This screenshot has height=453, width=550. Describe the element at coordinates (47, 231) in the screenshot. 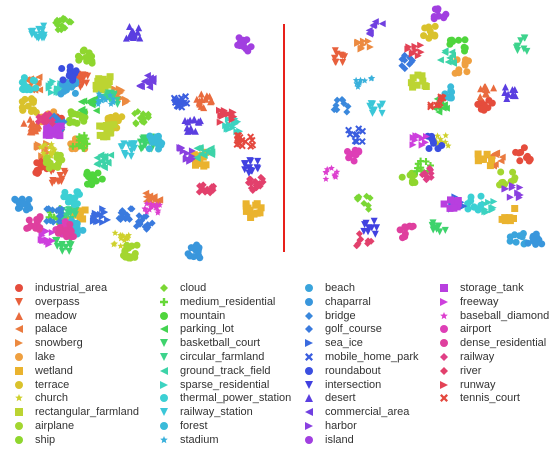

I see `scatter-point-freeway` at that location.